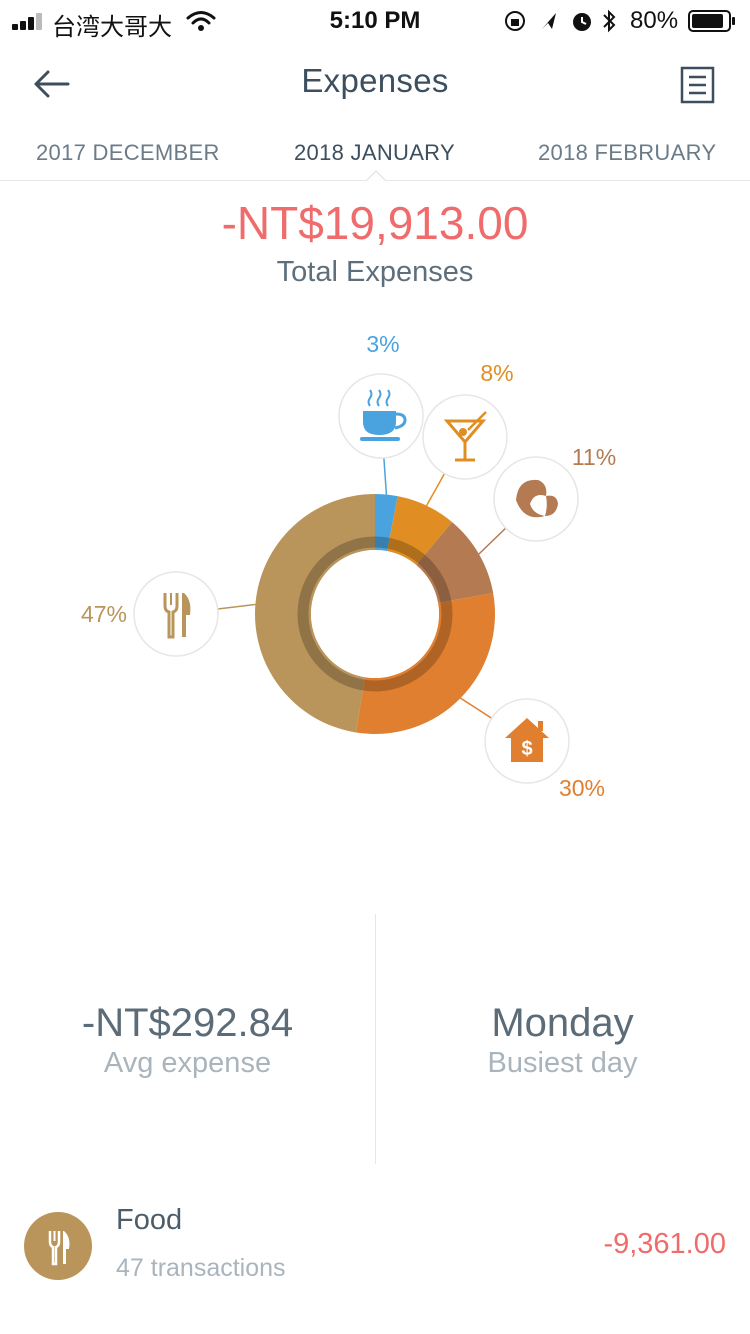  Describe the element at coordinates (201, 1268) in the screenshot. I see `category-transaction-count: 47 transactions` at that location.